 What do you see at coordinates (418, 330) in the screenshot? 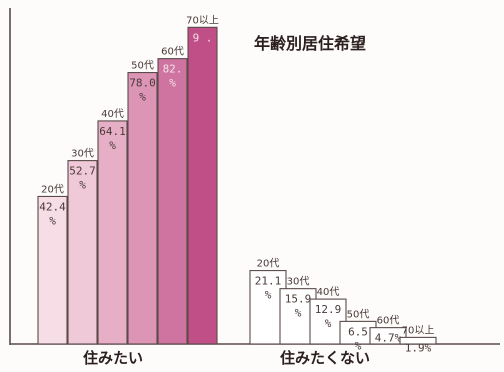
I see `not-want-age-label-6: 70以上` at bounding box center [418, 330].